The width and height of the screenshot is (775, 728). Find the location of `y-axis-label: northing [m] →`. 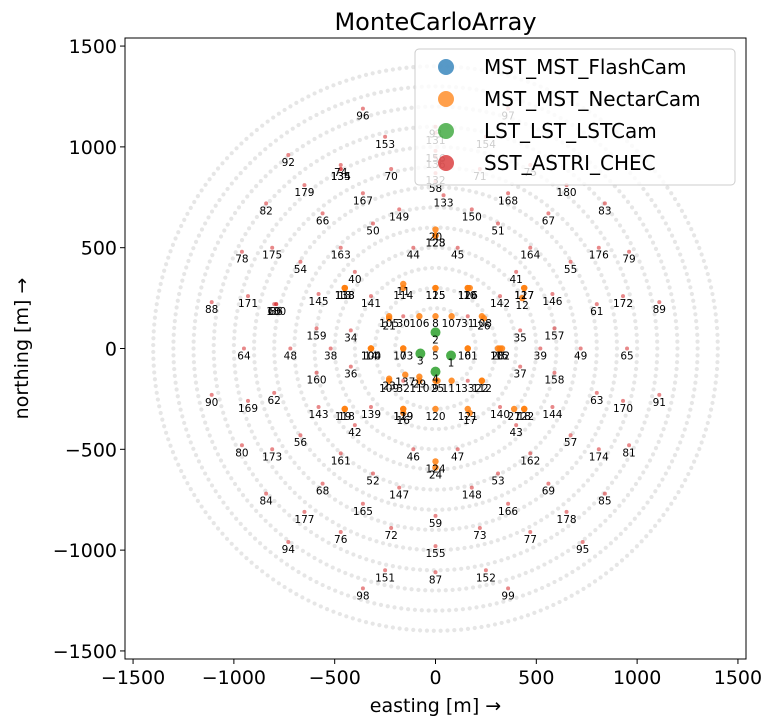

y-axis-label: northing [m] → is located at coordinates (22, 349).